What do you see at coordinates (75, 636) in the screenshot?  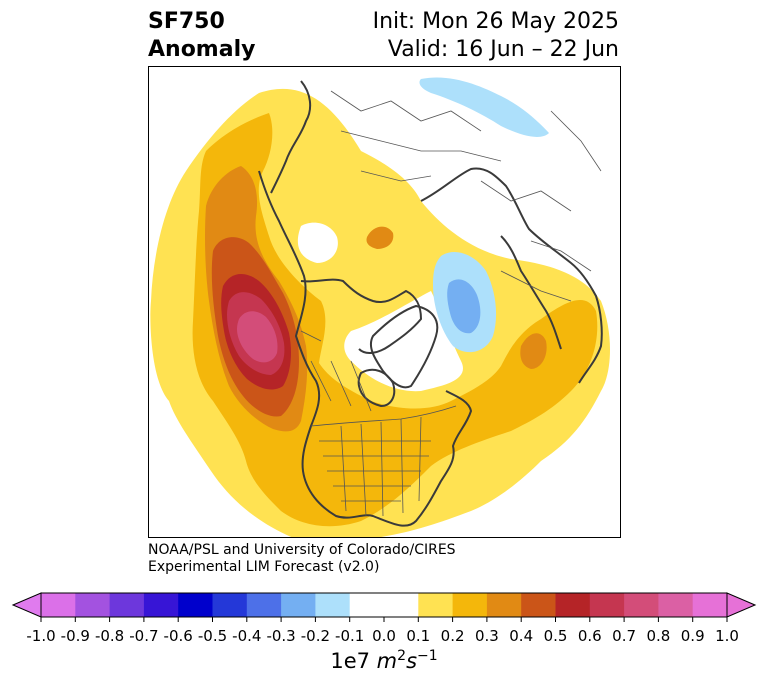 I see `colorbar-tick-label: -0.9` at bounding box center [75, 636].